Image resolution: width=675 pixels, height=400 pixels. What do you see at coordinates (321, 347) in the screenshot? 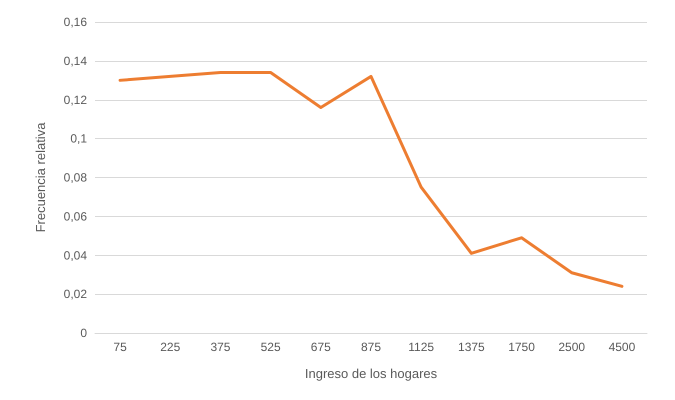
I see `x-tick-label: 675` at bounding box center [321, 347].